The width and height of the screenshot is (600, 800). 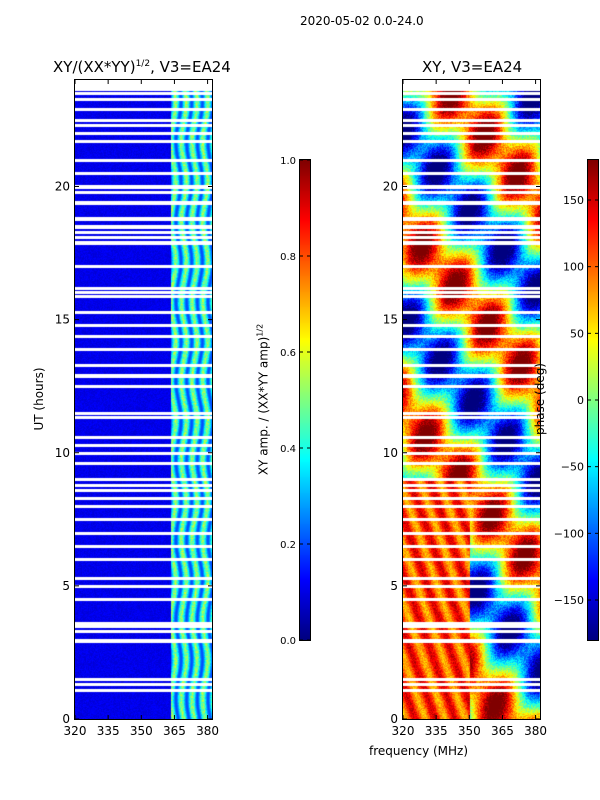 What do you see at coordinates (75, 731) in the screenshot?
I see `xtick-label-0-320: 320` at bounding box center [75, 731].